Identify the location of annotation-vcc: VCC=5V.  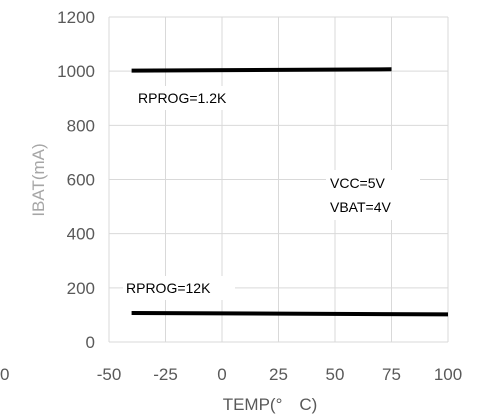
(358, 183).